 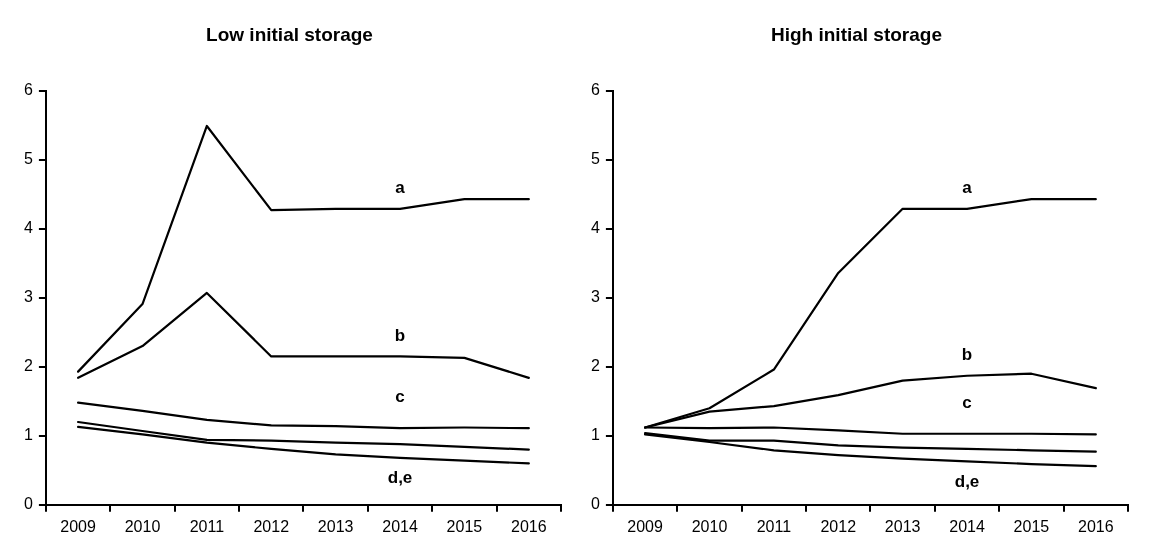 I want to click on chart-title: High initial storage, so click(x=856, y=34).